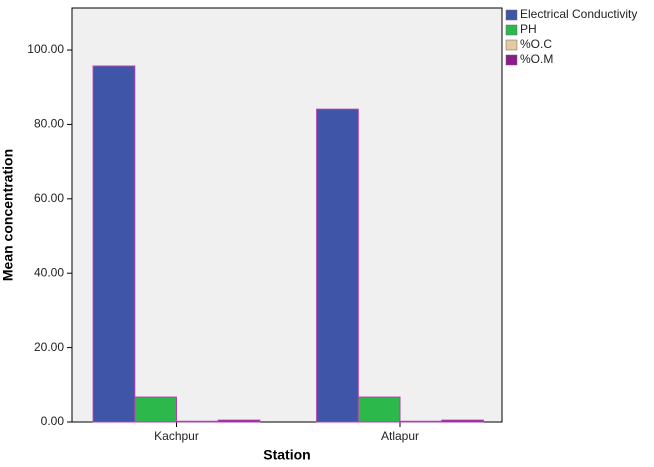  Describe the element at coordinates (49, 272) in the screenshot. I see `y-tick-label: 40.00` at that location.